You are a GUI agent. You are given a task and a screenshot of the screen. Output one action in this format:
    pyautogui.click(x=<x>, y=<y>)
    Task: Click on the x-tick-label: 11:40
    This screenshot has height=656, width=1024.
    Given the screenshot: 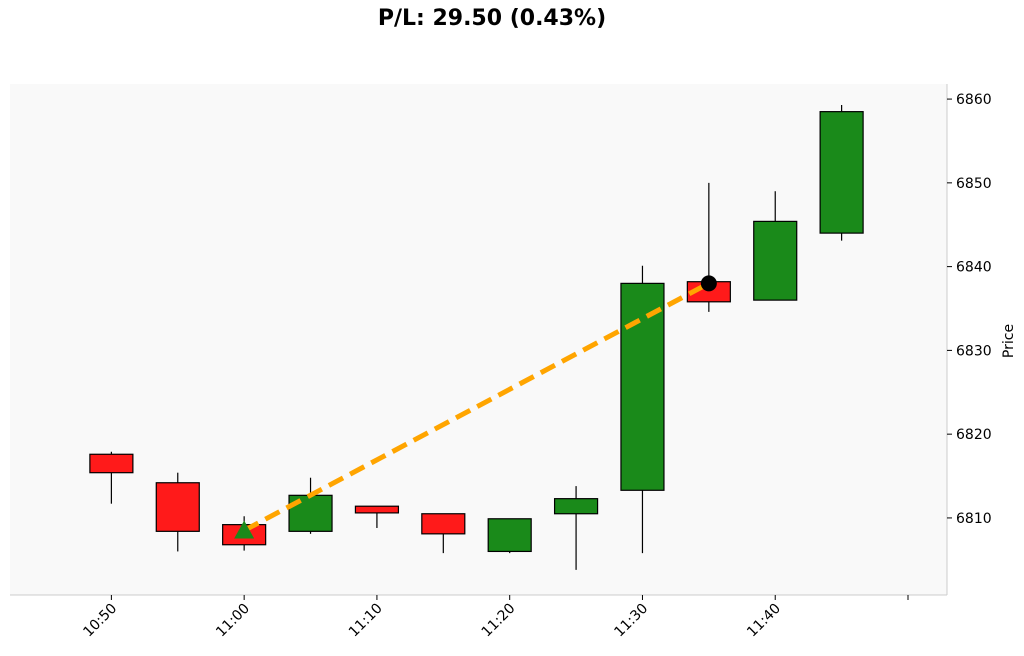 What is the action you would take?
    pyautogui.click(x=764, y=621)
    